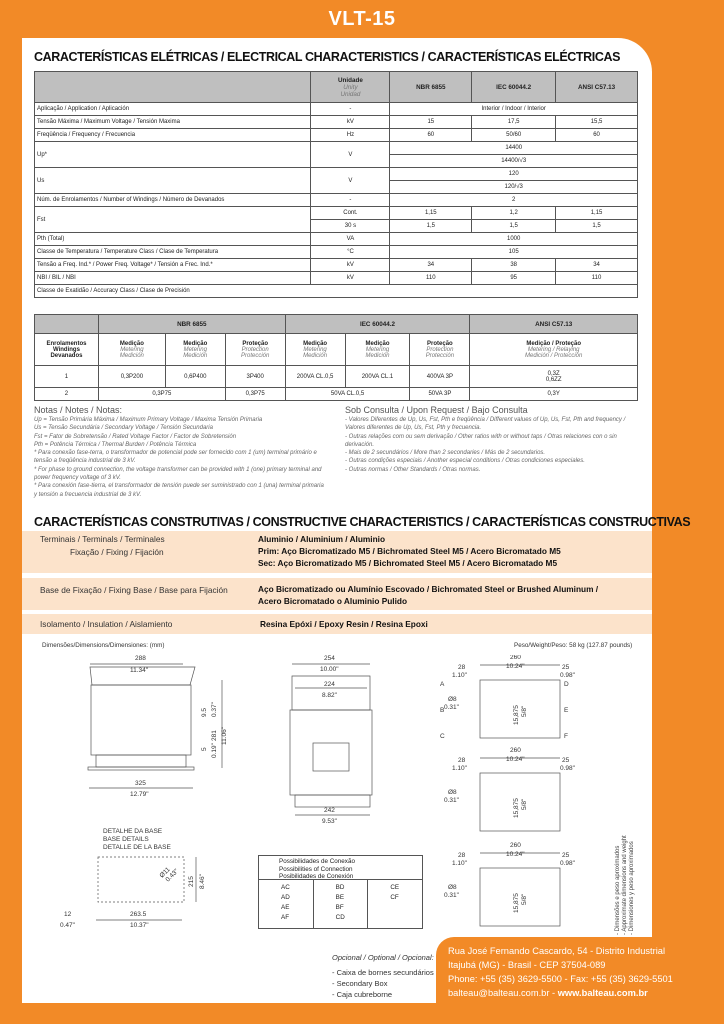  Describe the element at coordinates (596, 87) in the screenshot. I see `ansi-header: ANSI C57.13` at that location.